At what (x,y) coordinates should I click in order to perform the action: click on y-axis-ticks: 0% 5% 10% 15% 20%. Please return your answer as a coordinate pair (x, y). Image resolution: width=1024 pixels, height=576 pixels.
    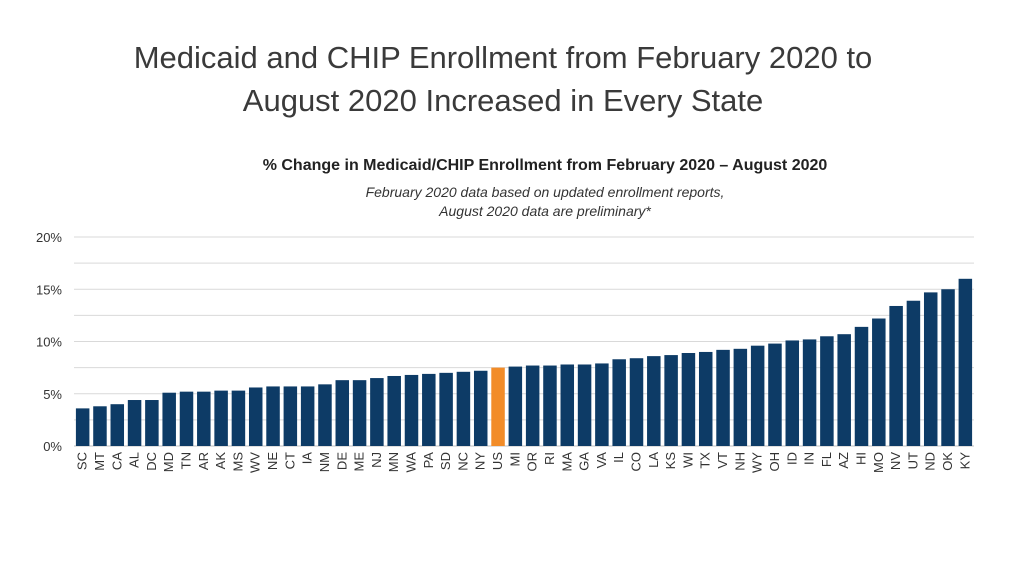
    Looking at the image, I should click on (49, 342).